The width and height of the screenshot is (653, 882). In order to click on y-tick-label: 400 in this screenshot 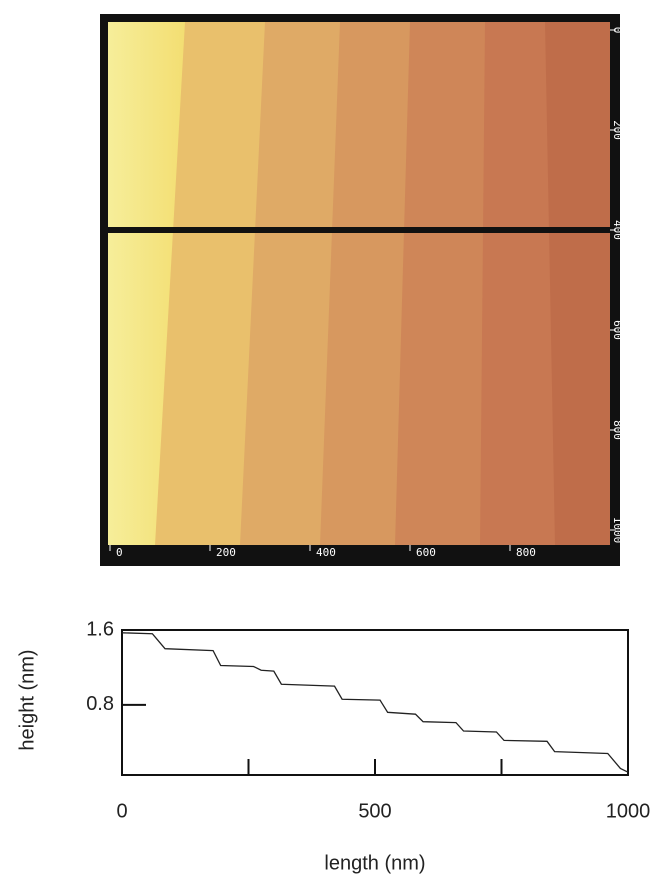, I will do `click(617, 230)`.